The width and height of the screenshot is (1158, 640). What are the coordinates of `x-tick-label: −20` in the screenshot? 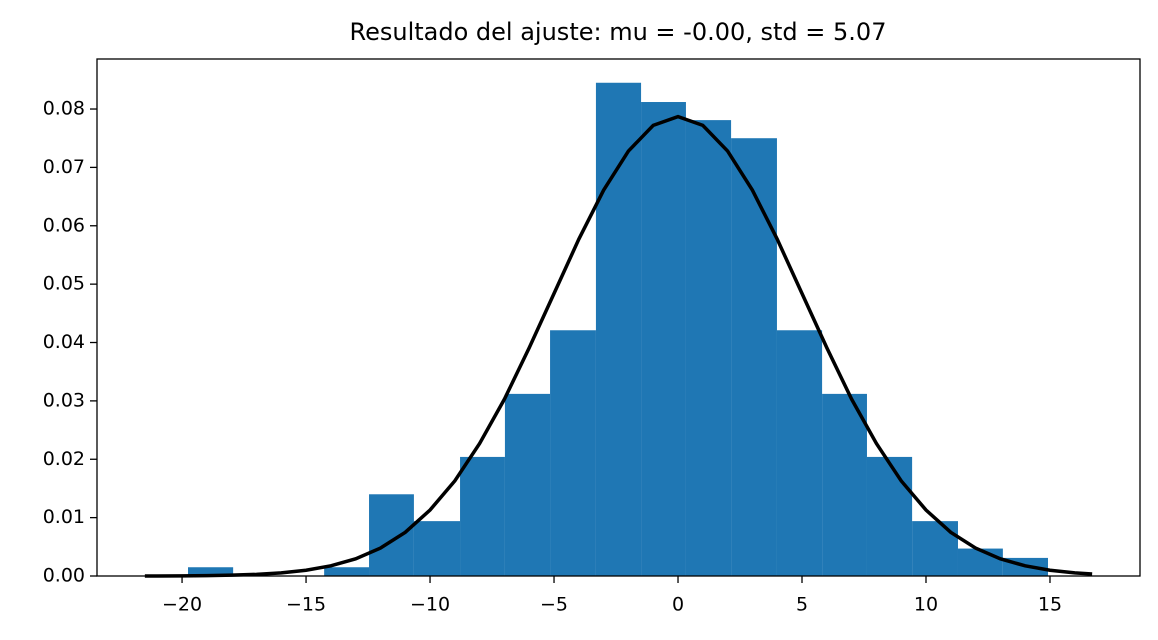 It's located at (182, 605).